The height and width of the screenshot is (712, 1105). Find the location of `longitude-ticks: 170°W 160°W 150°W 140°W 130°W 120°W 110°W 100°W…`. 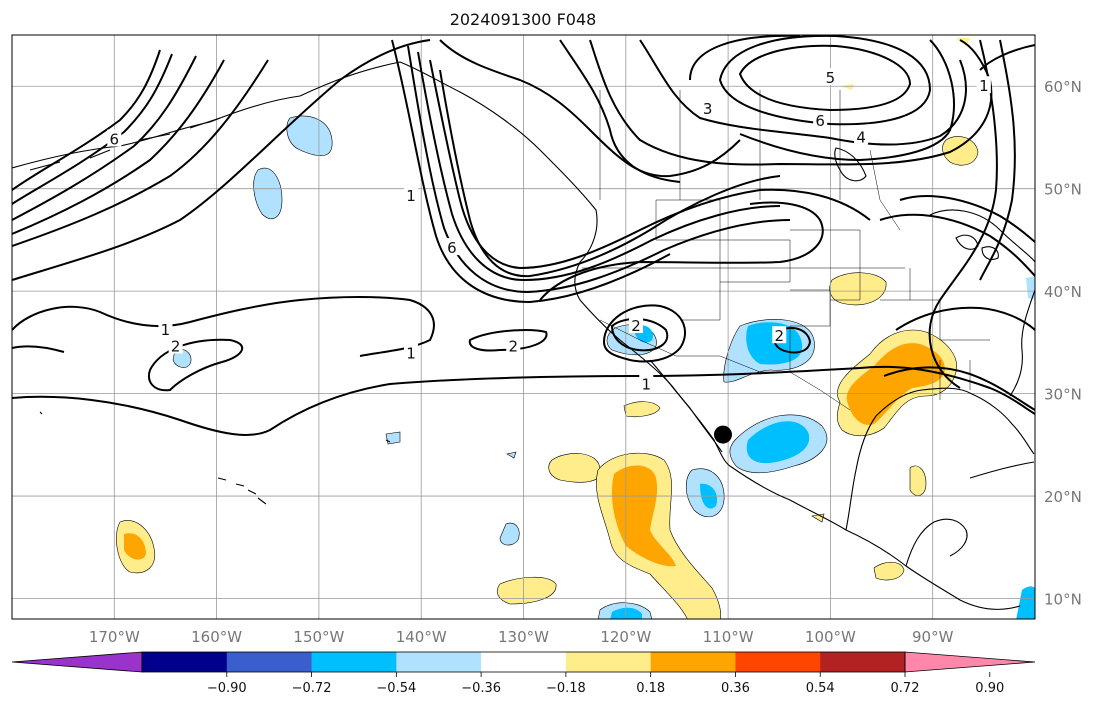

longitude-ticks: 170°W 160°W 150°W 140°W 130°W 120°W 110°W 100°W… is located at coordinates (521, 637).